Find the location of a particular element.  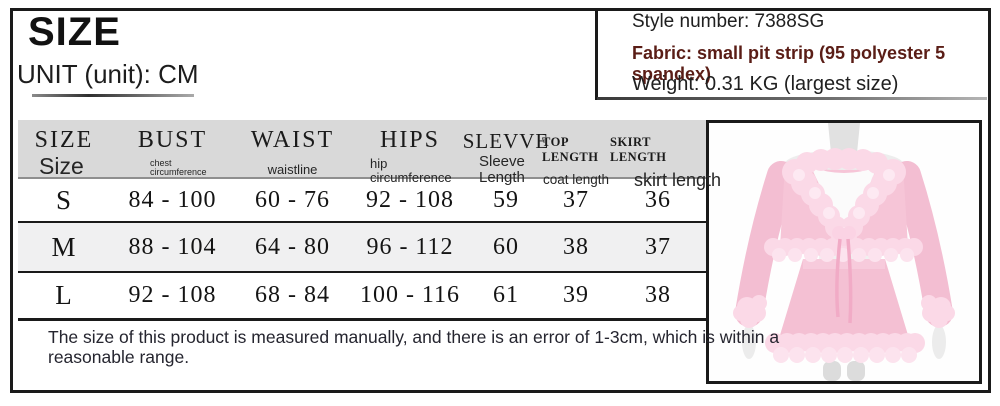

mannequin-legs is located at coordinates (844, 371).